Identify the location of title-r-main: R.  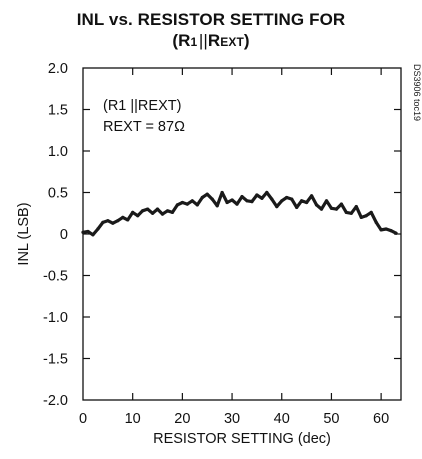
(184, 40).